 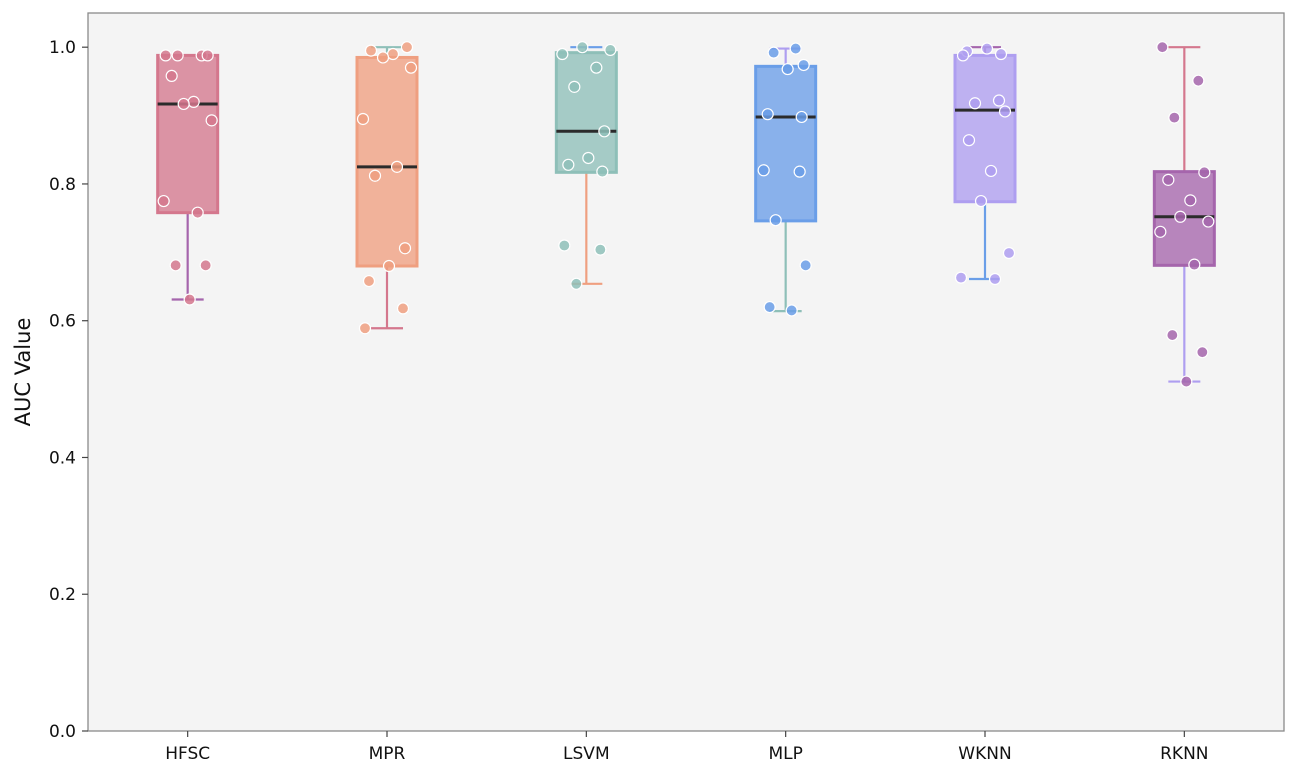 I want to click on y-tick-label-3: 0.6, so click(x=62, y=322).